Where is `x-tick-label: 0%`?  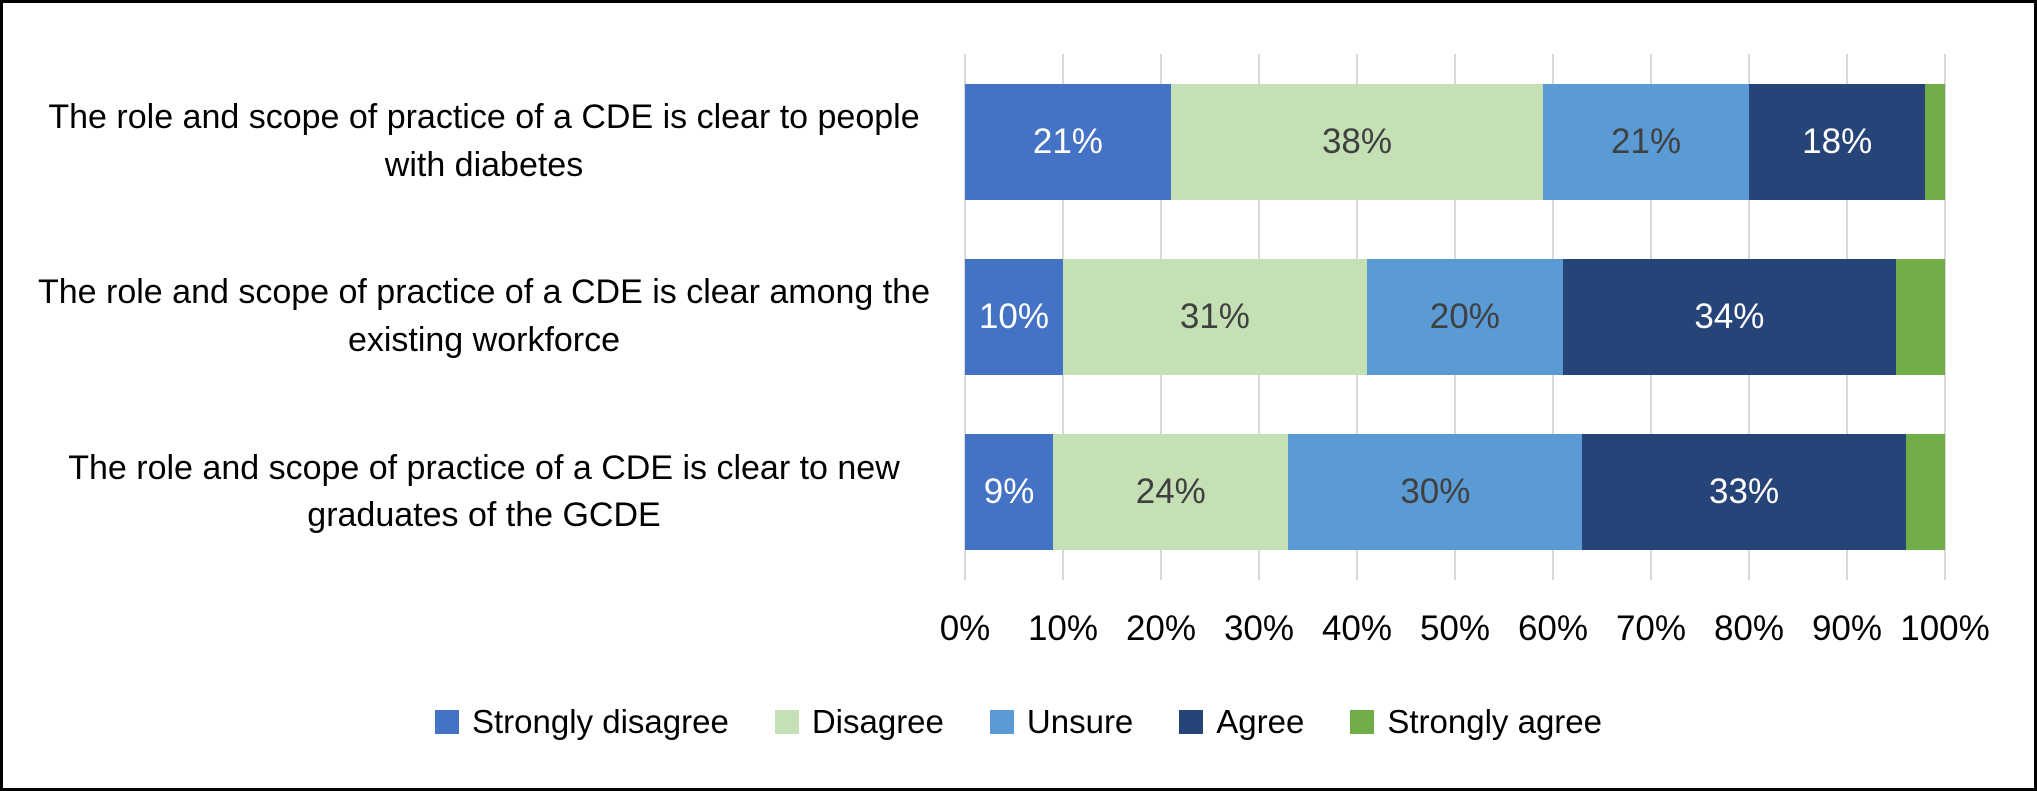 x-tick-label: 0% is located at coordinates (965, 628).